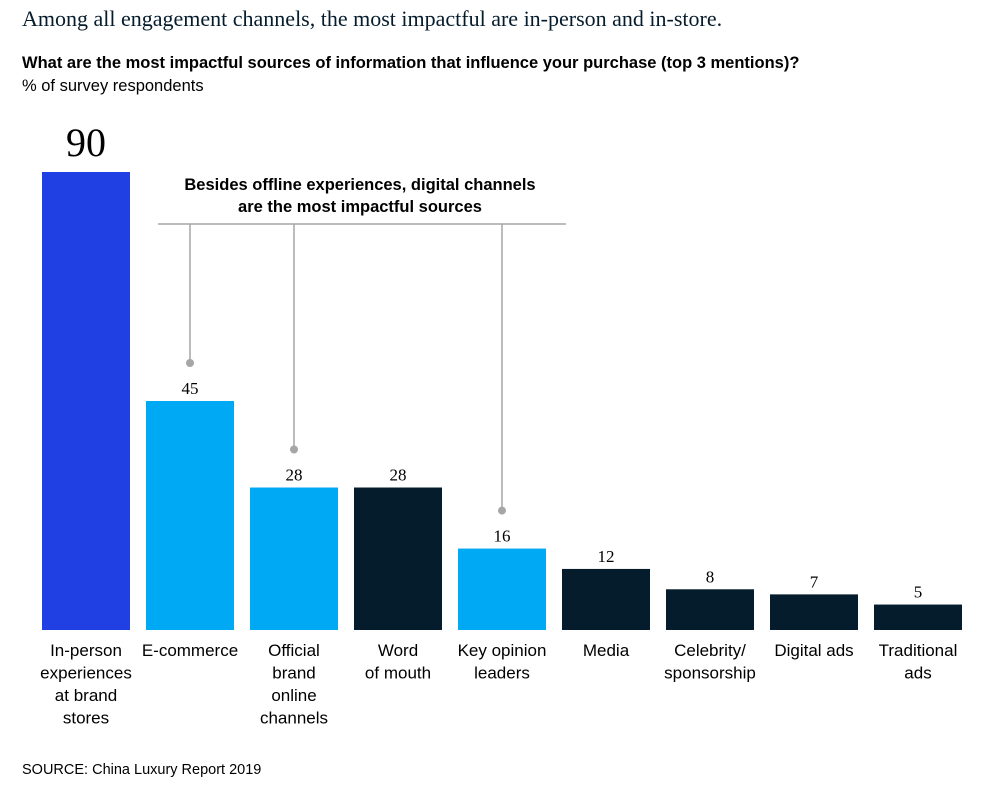  Describe the element at coordinates (710, 576) in the screenshot. I see `value-label: 8` at that location.